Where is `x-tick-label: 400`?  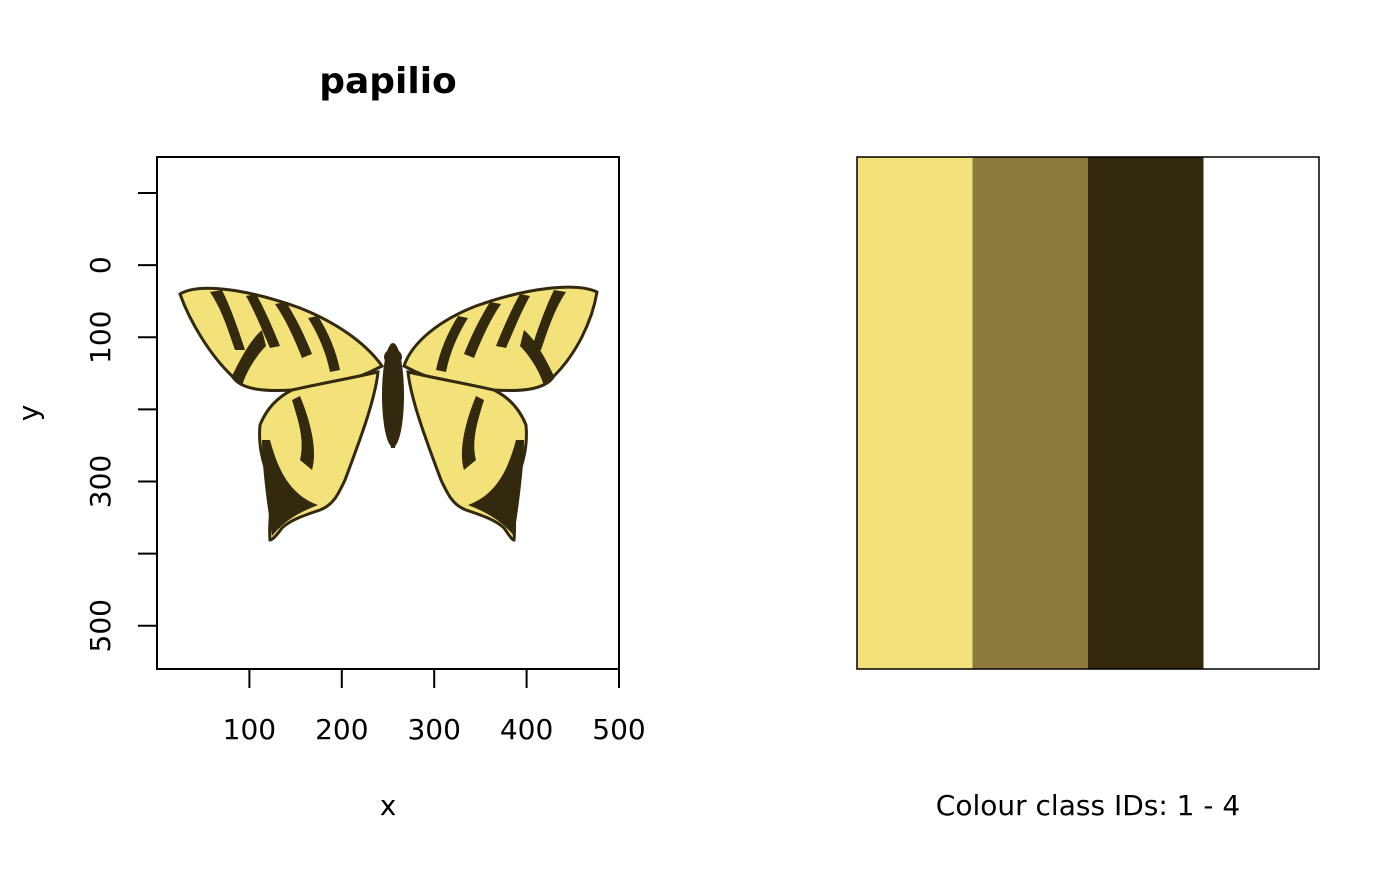
x-tick-label: 400 is located at coordinates (526, 729).